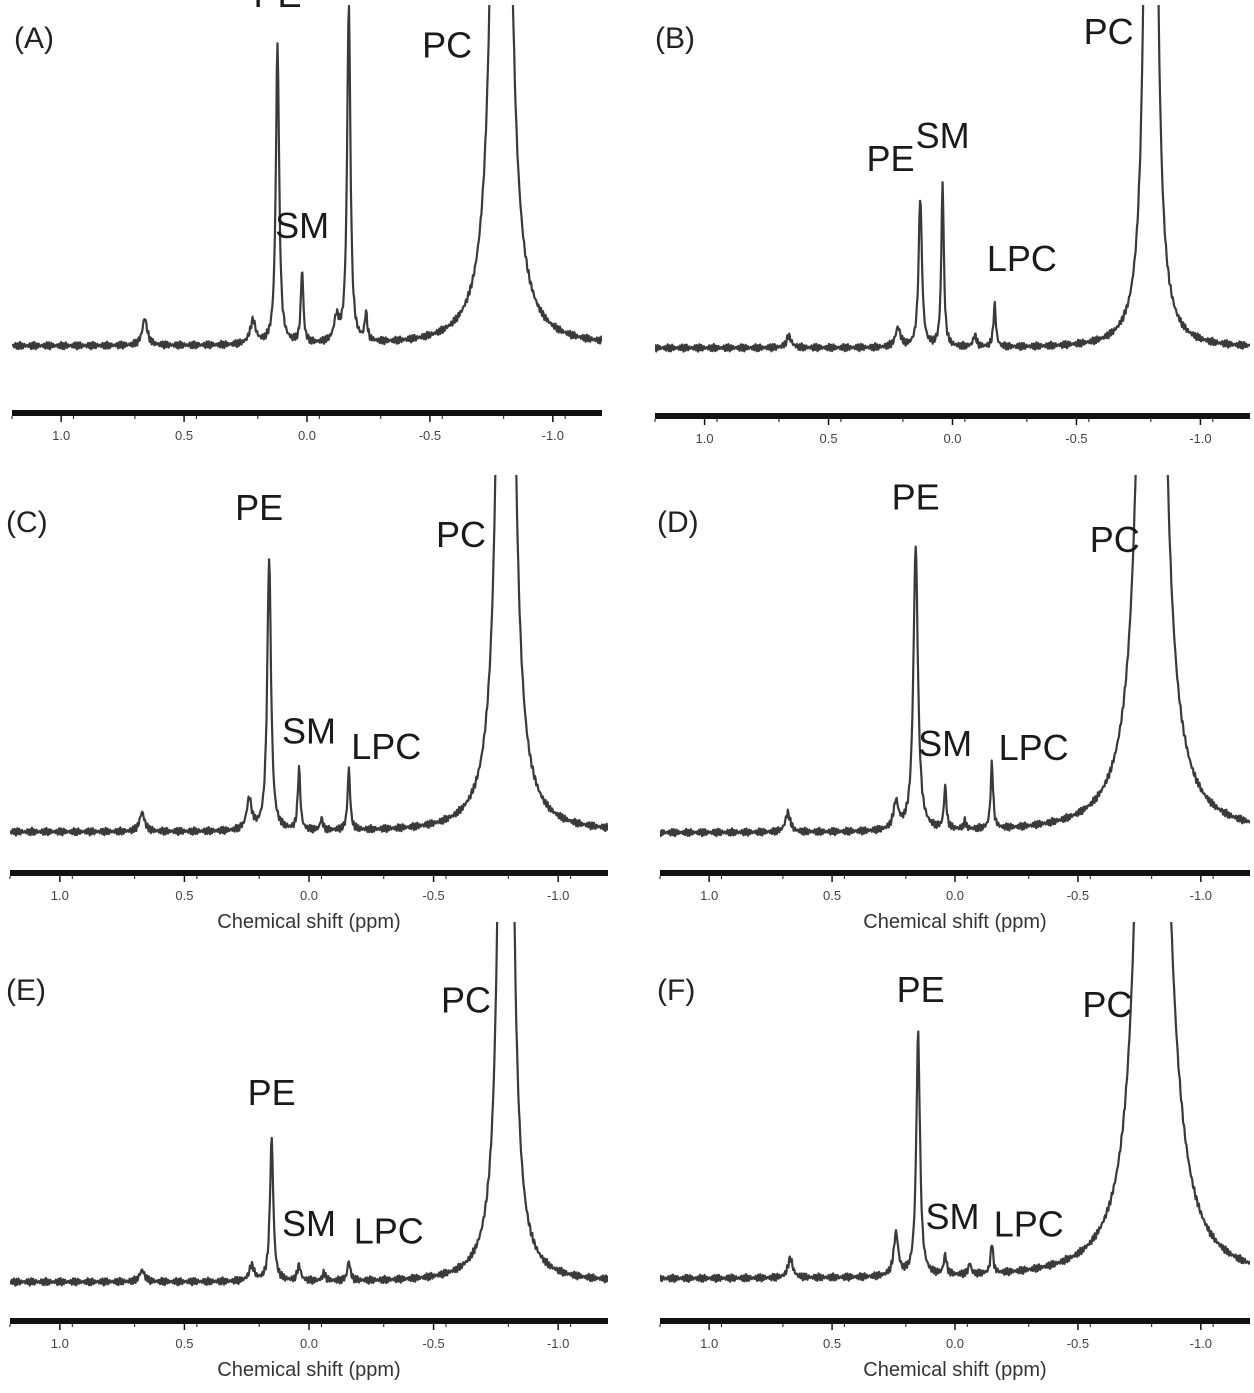  What do you see at coordinates (675, 38) in the screenshot?
I see `panel-label: (B)` at bounding box center [675, 38].